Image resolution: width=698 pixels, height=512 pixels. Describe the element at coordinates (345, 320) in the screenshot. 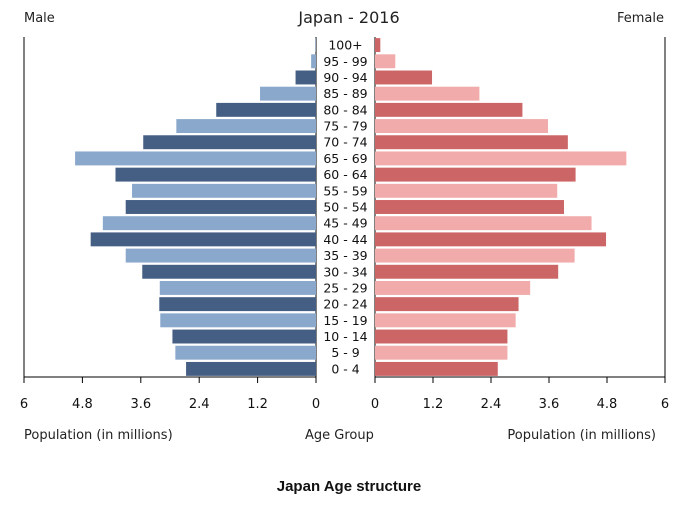

I see `age-group-label: 15 - 19` at that location.